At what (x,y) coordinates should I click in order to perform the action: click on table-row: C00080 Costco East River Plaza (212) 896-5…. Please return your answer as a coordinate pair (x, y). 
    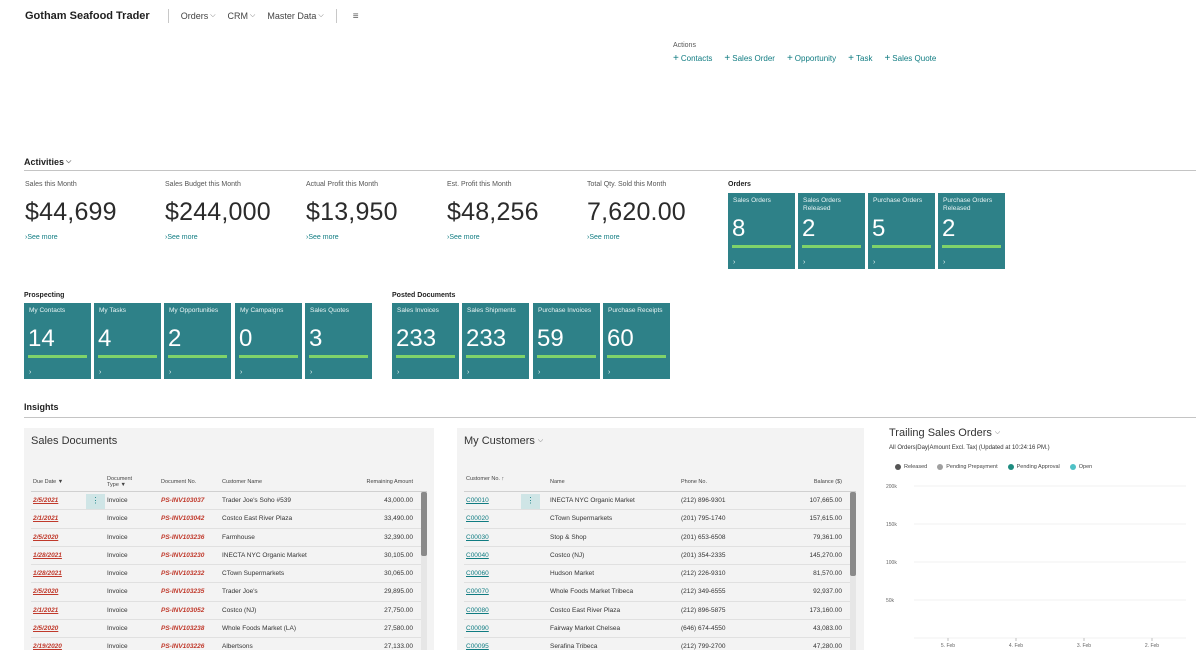
    Looking at the image, I should click on (660, 611).